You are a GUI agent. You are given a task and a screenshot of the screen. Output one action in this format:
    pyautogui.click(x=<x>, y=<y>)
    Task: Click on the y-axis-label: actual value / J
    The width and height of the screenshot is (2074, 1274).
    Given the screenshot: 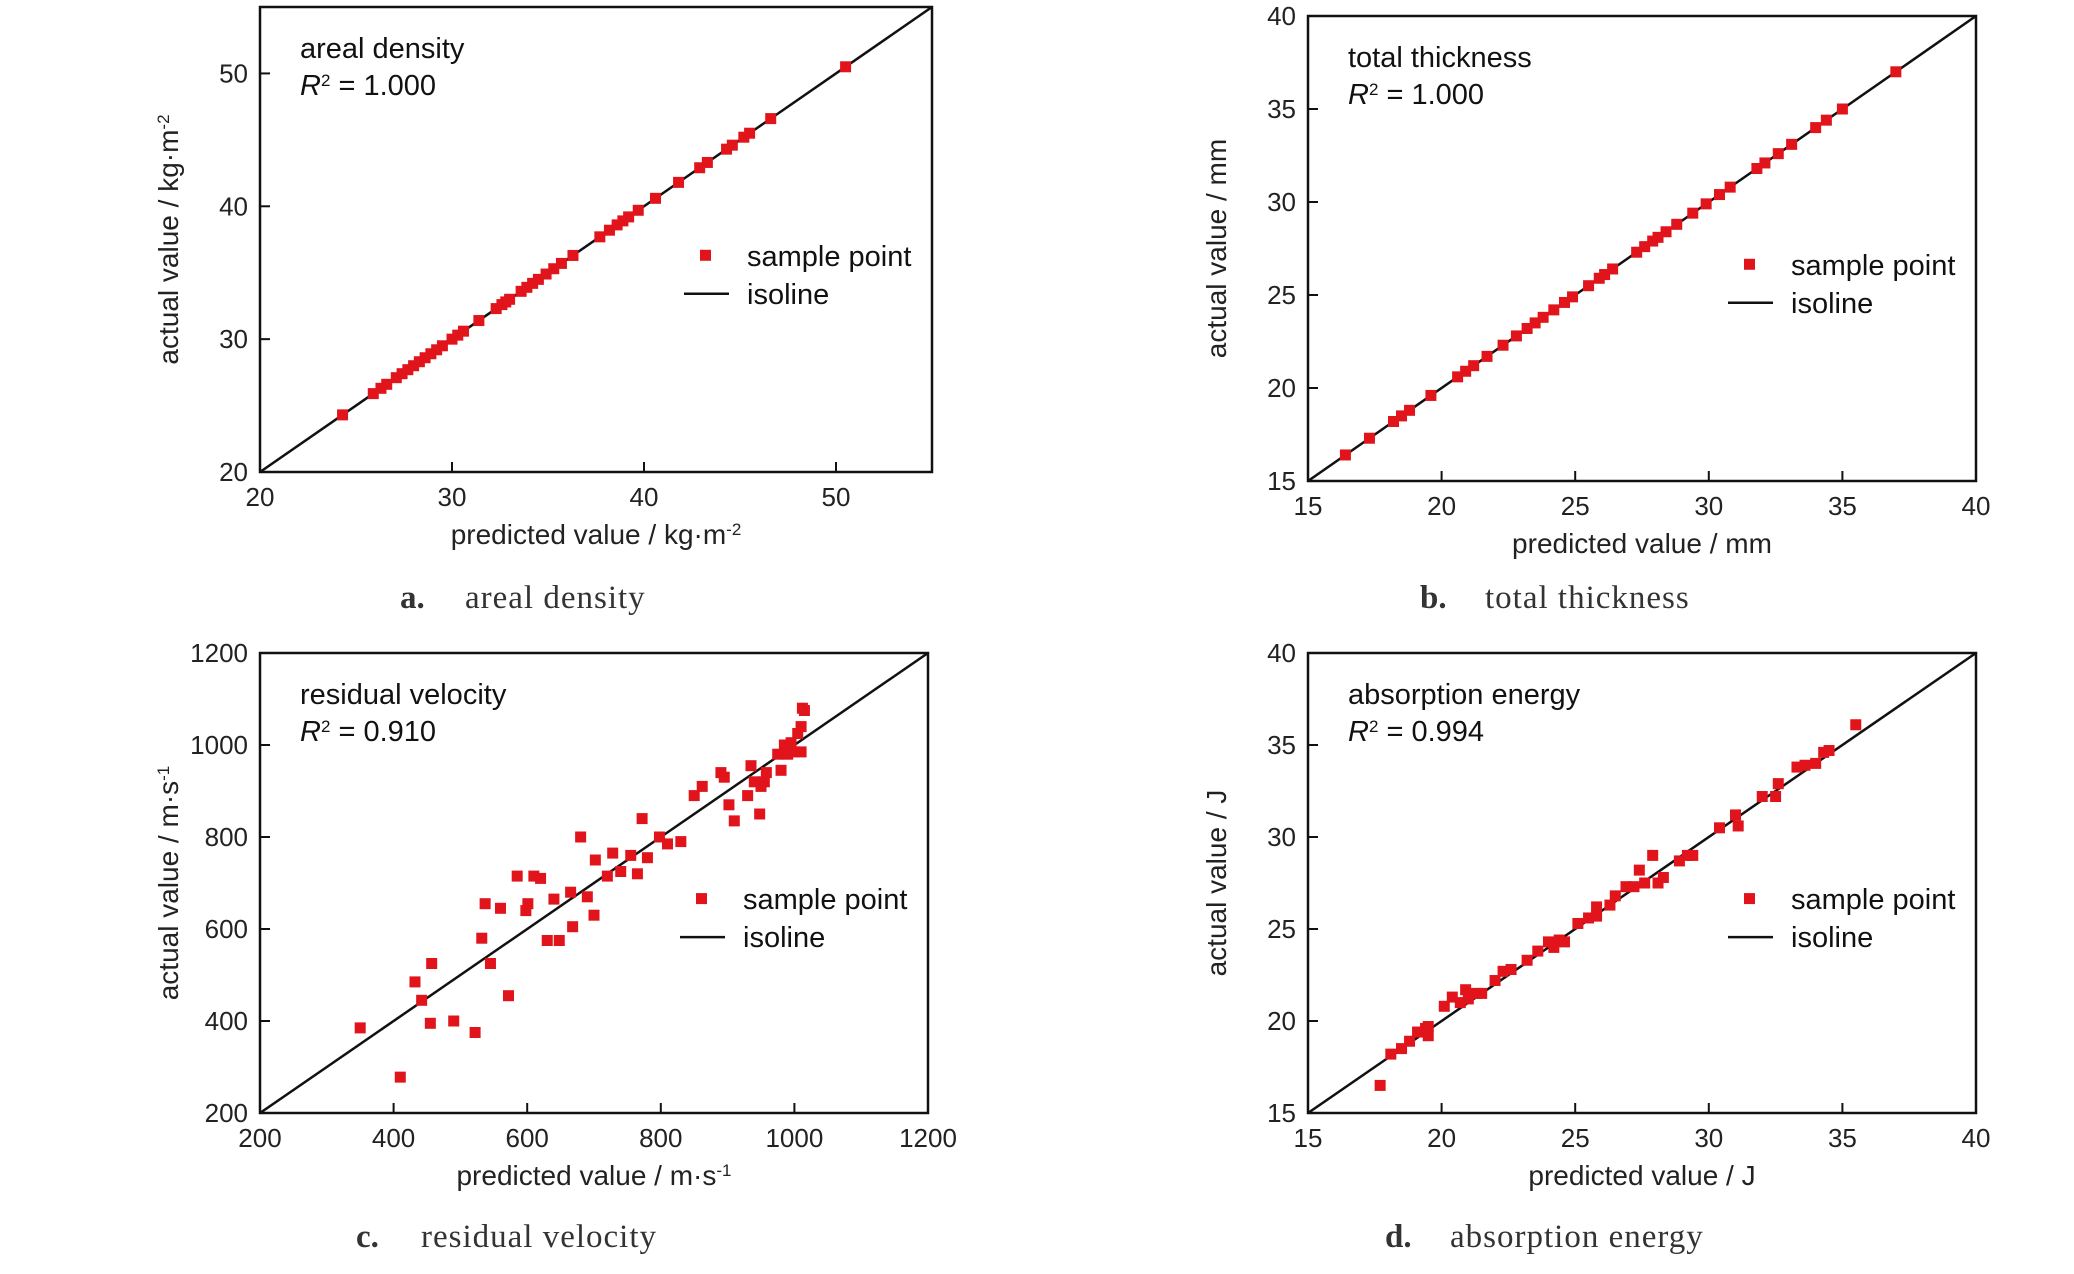 What is the action you would take?
    pyautogui.click(x=1216, y=883)
    